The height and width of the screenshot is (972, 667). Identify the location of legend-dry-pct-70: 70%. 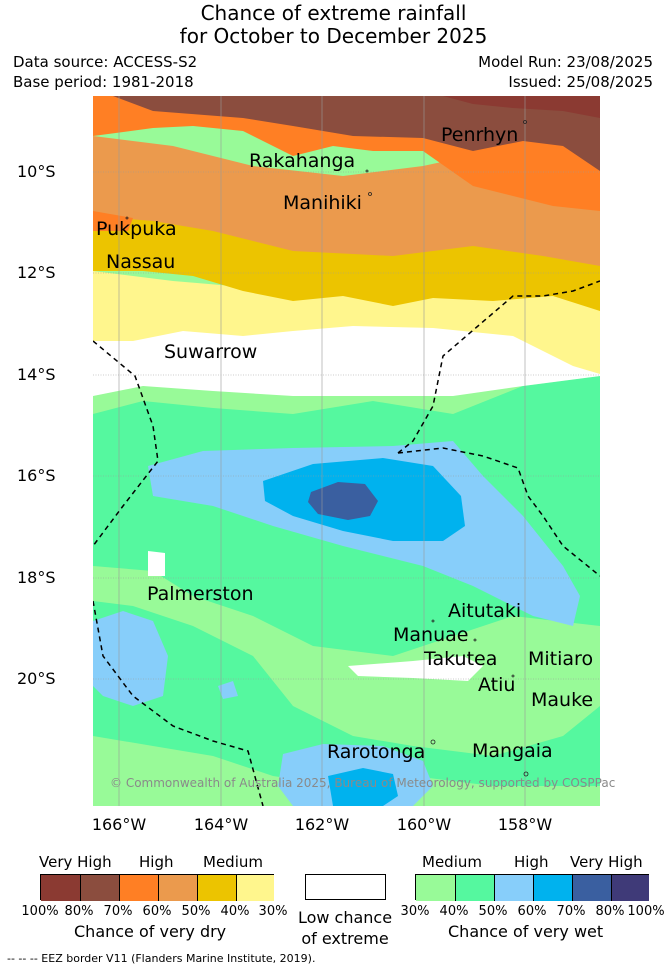
(118, 911).